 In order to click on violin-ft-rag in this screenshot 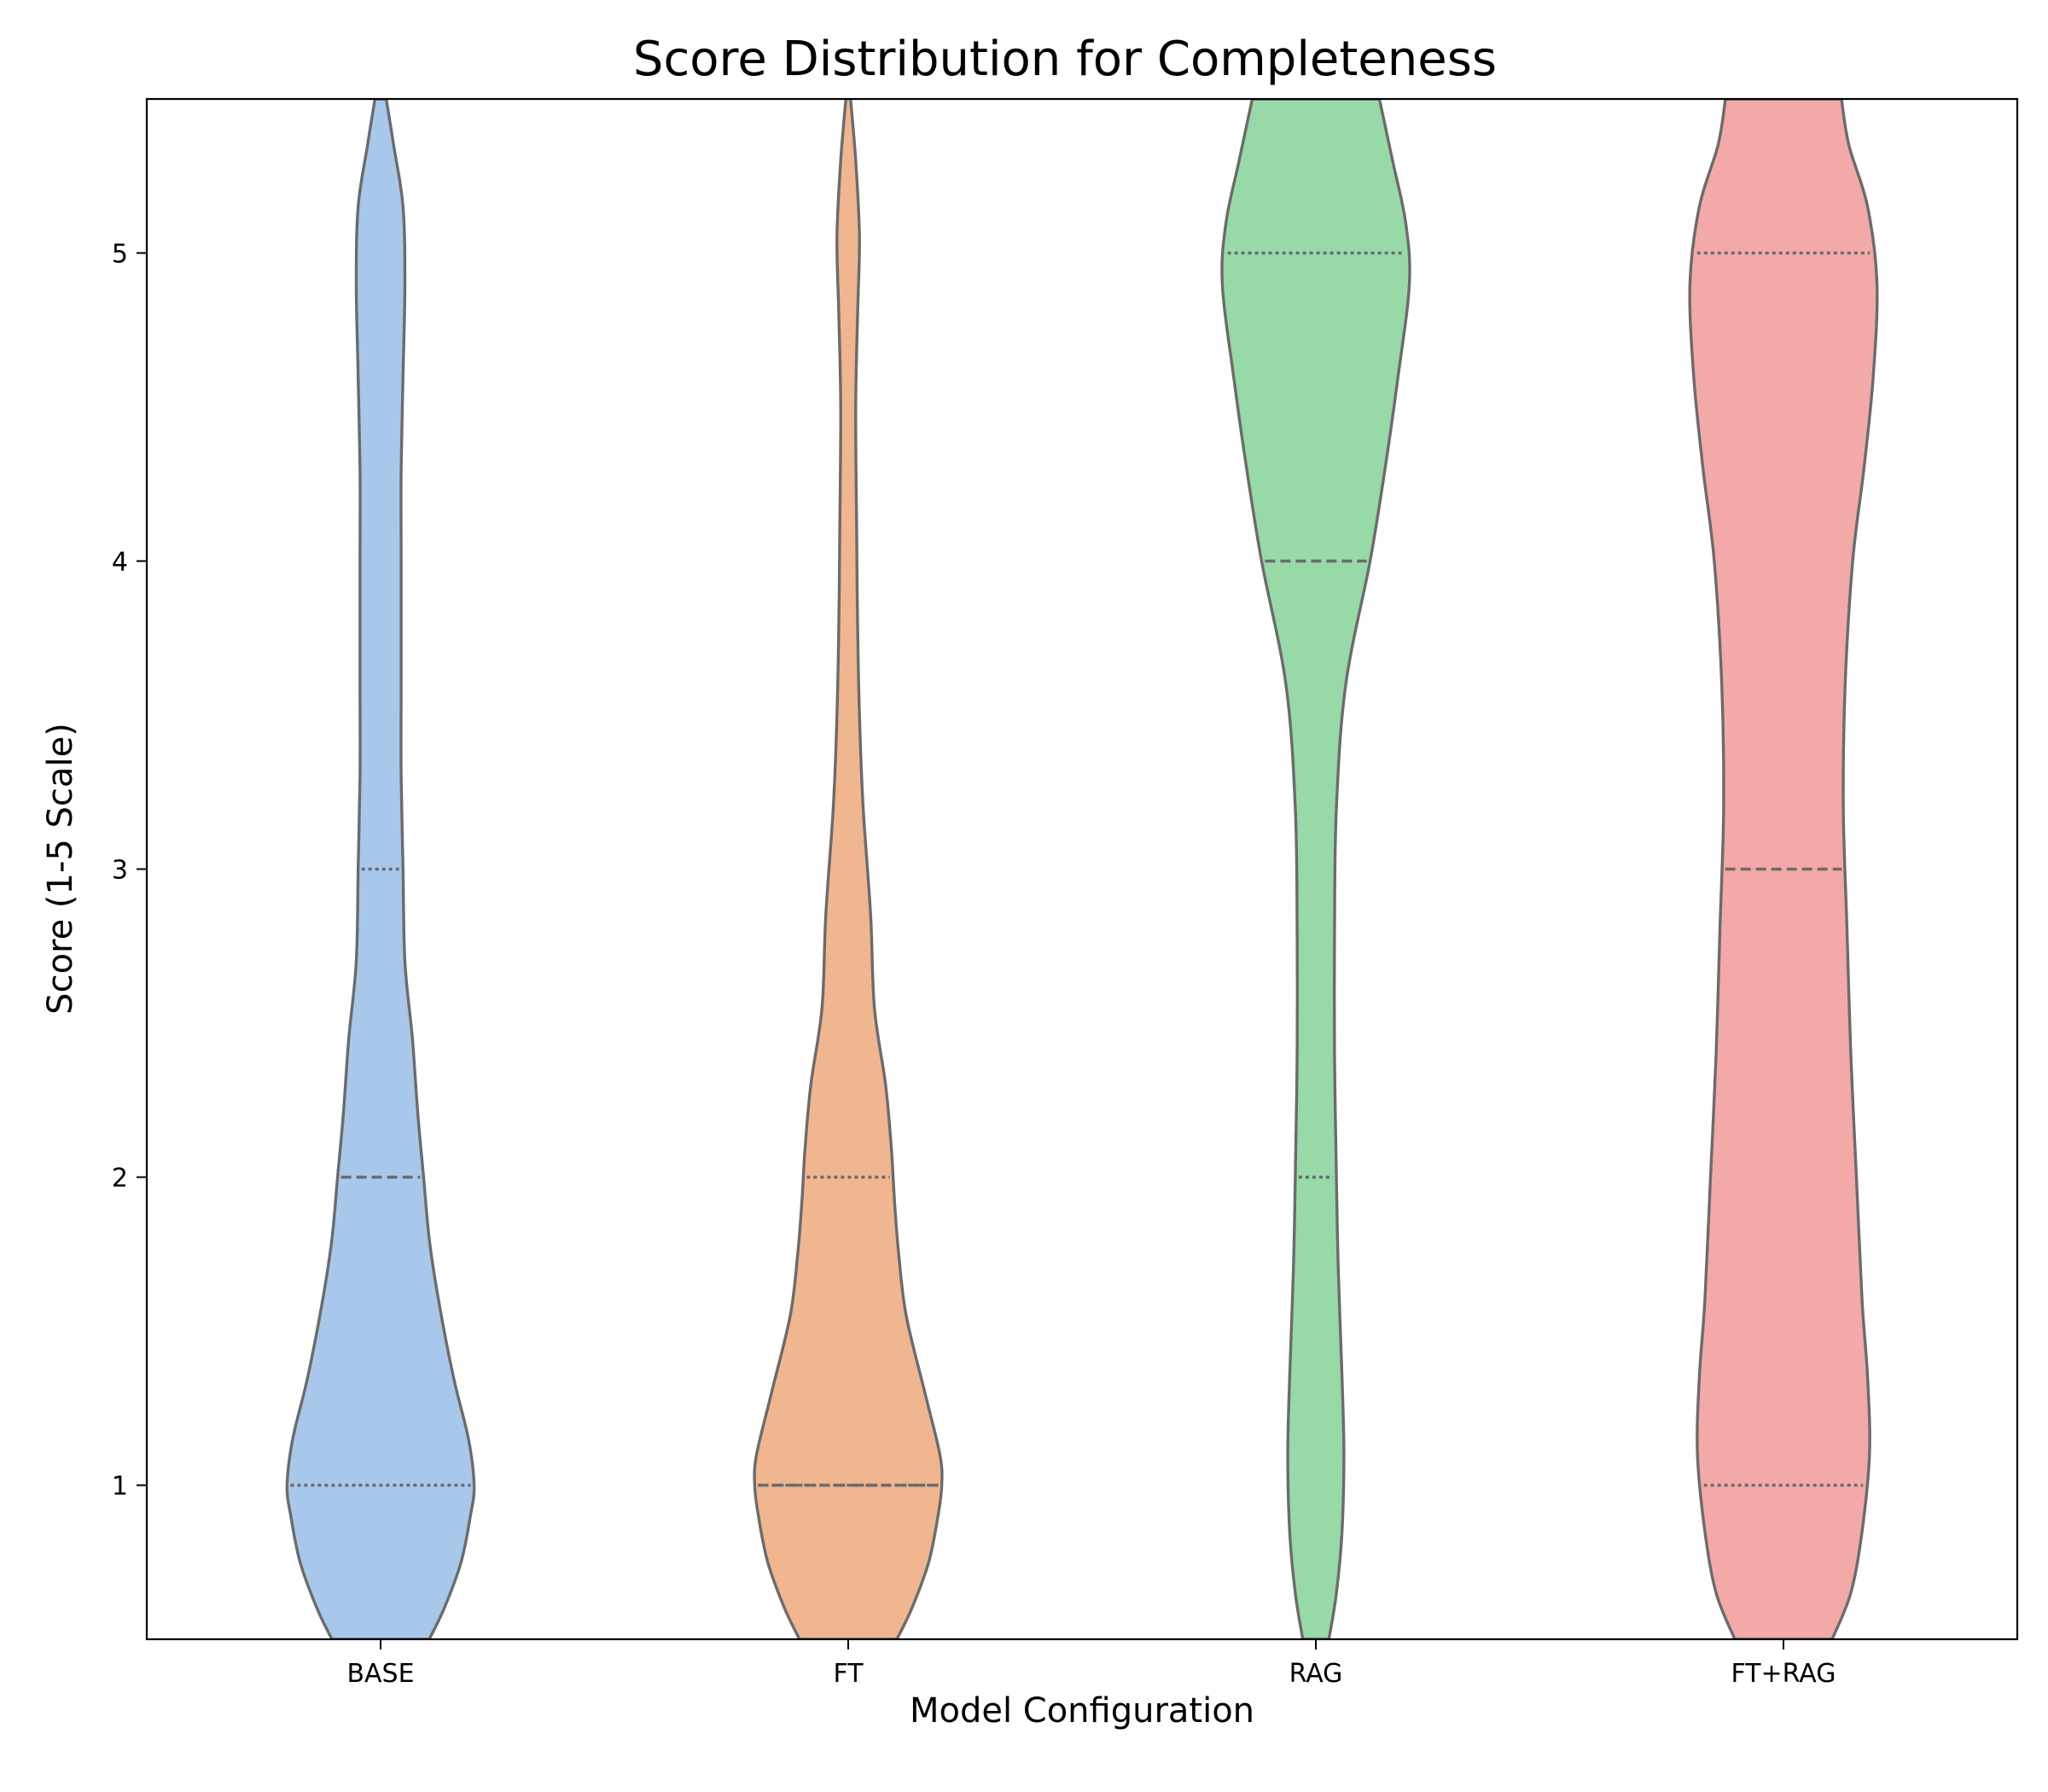, I will do `click(1784, 869)`.